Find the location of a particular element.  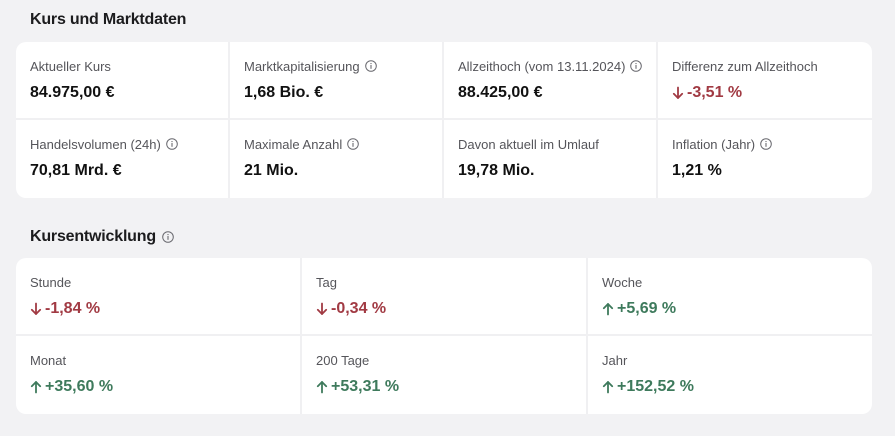

stat-value: +35,60 % is located at coordinates (158, 387).